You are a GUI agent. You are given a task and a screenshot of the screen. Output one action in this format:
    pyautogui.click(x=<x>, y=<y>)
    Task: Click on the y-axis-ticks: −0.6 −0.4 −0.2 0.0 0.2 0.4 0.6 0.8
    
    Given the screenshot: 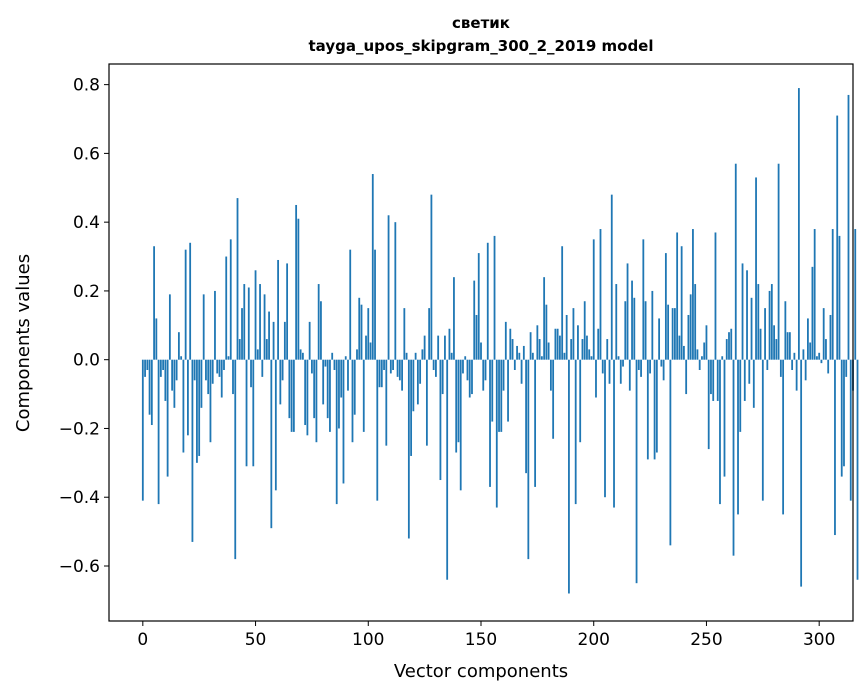 What is the action you would take?
    pyautogui.click(x=84, y=326)
    